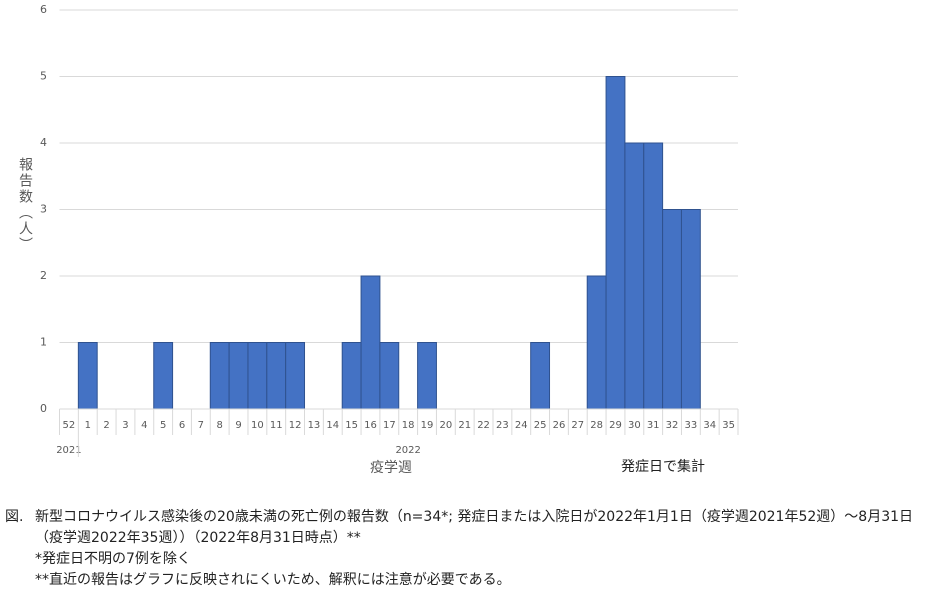  Describe the element at coordinates (43, 9) in the screenshot. I see `y-tick-label: 6` at that location.